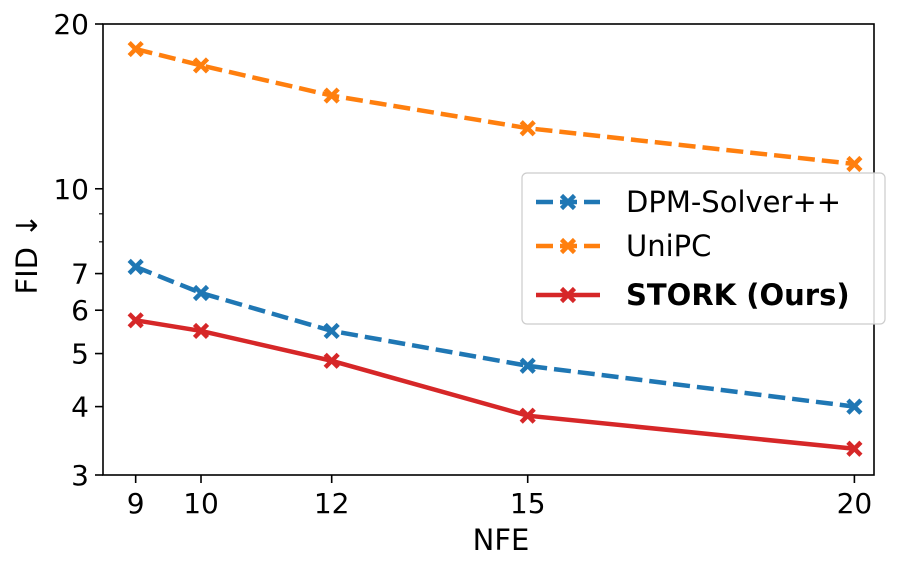  Describe the element at coordinates (80, 475) in the screenshot. I see `y-tick-label: 3` at that location.